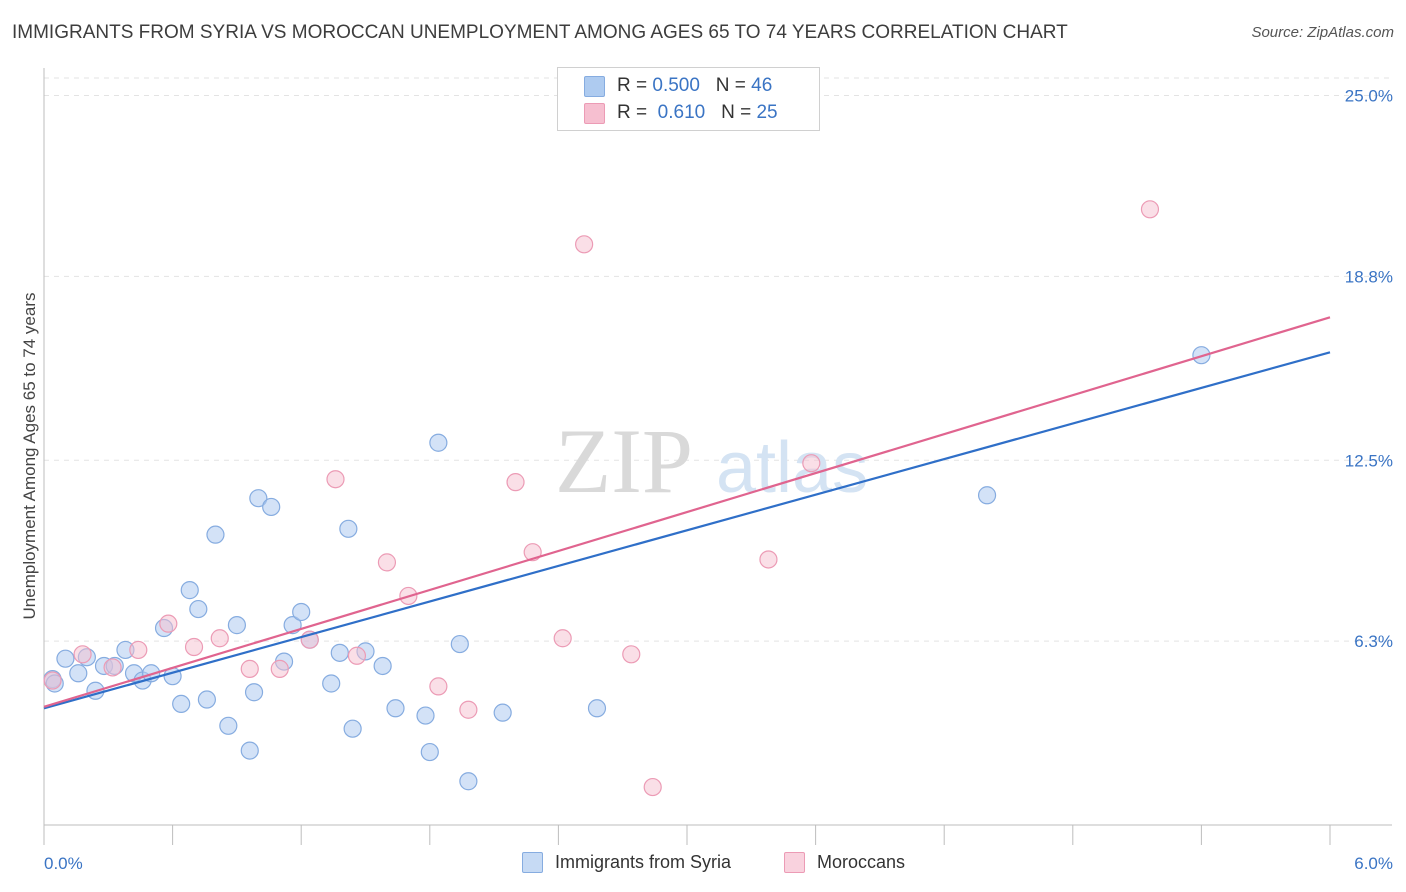 The width and height of the screenshot is (1406, 892). I want to click on bottom-legend-label-moroccan: Moroccans, so click(861, 862).